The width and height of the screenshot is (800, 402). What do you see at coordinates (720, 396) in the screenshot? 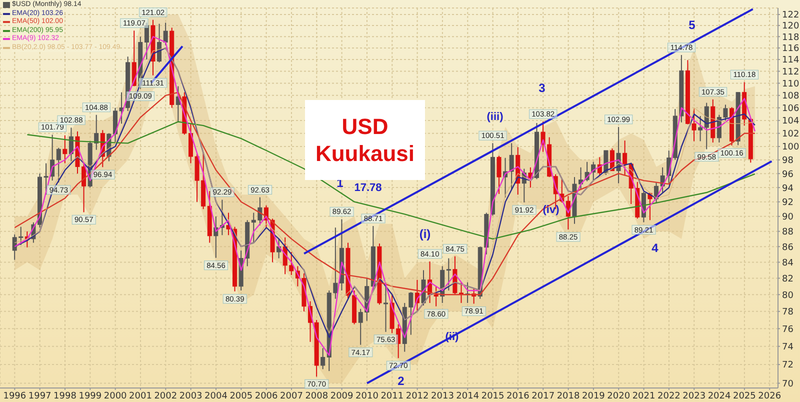
I see `x-tick-label: 2024` at bounding box center [720, 396].